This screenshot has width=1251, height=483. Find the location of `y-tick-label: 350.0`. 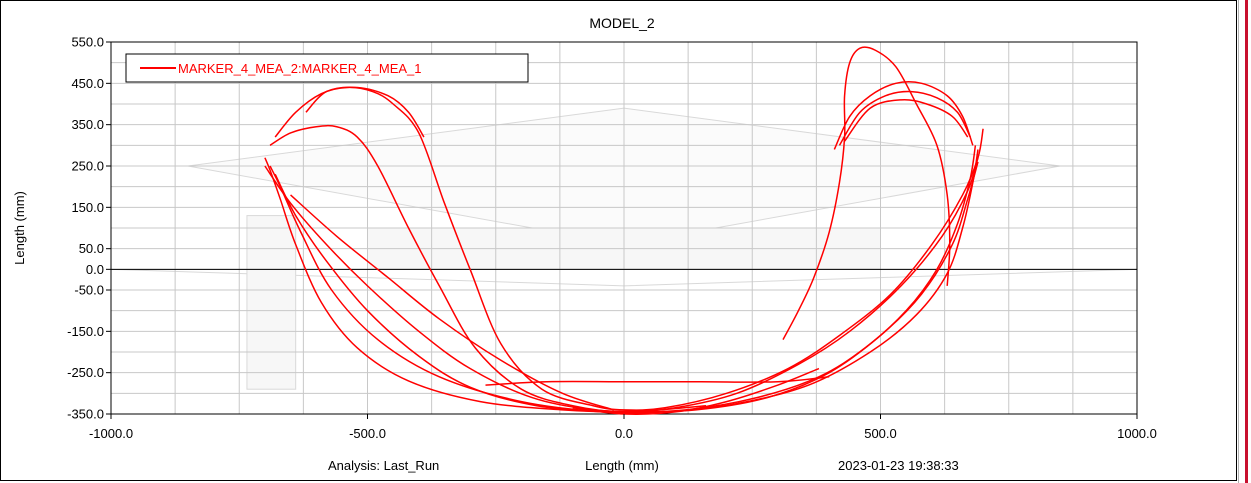

y-tick-label: 350.0 is located at coordinates (87, 124).